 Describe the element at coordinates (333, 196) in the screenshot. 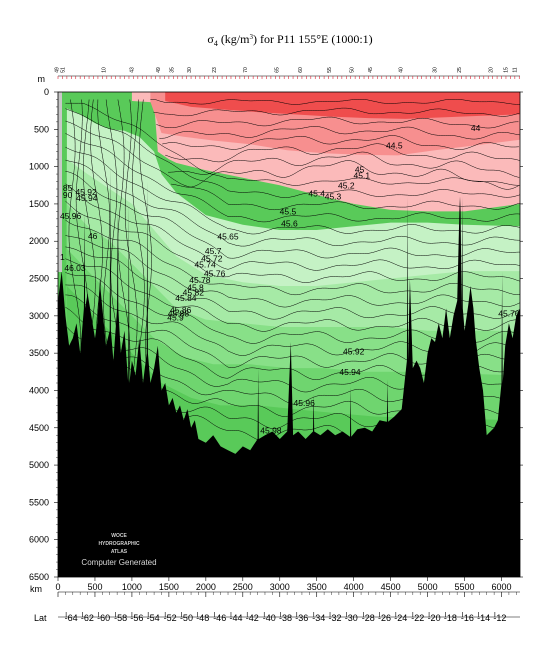

I see `contour-label: 45.3` at that location.